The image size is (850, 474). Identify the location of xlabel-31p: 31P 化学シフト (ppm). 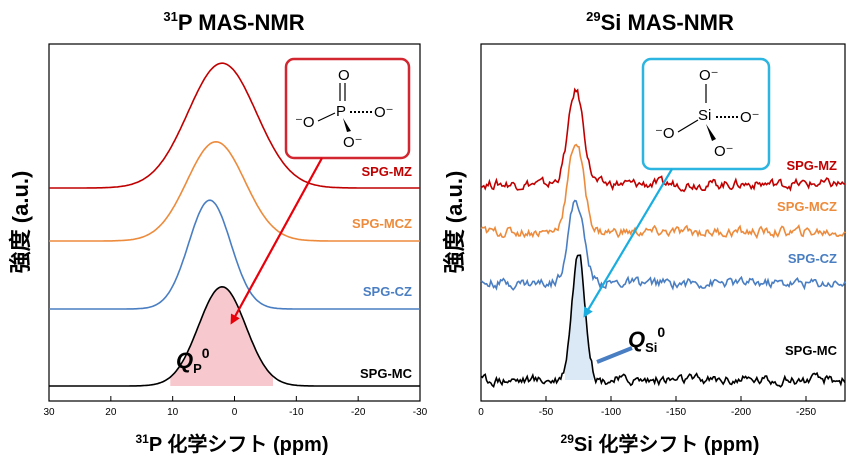
(232, 444).